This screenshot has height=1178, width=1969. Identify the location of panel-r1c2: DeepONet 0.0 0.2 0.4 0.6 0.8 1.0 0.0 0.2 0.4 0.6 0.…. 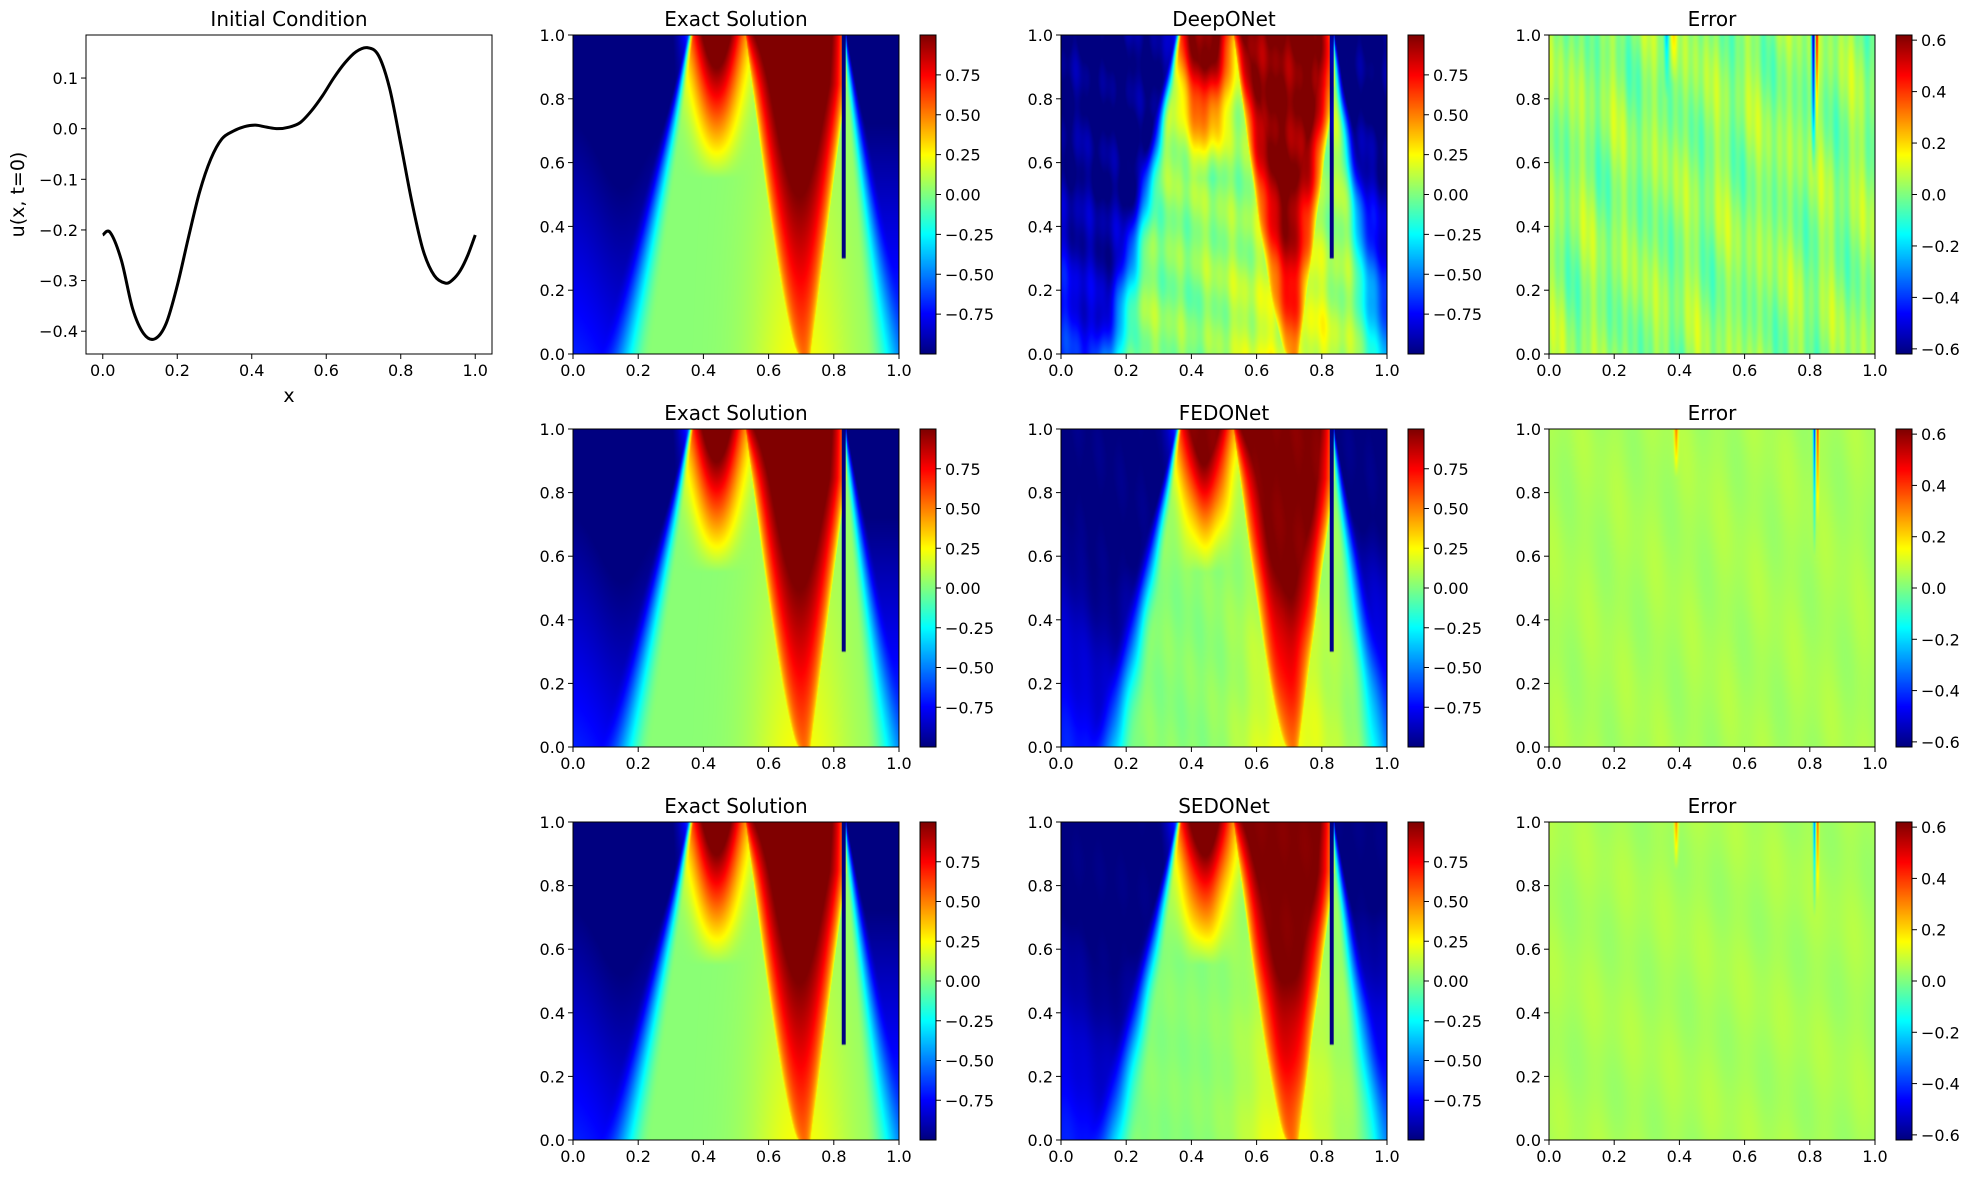
(1255, 193).